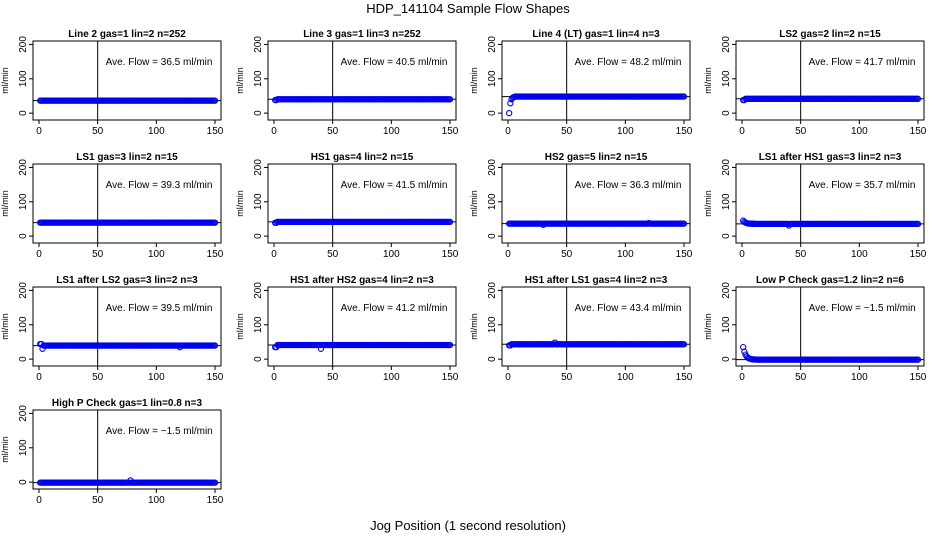  What do you see at coordinates (127, 403) in the screenshot?
I see `panel-title: High P Check gas=1 lin=0.8 n=3` at bounding box center [127, 403].